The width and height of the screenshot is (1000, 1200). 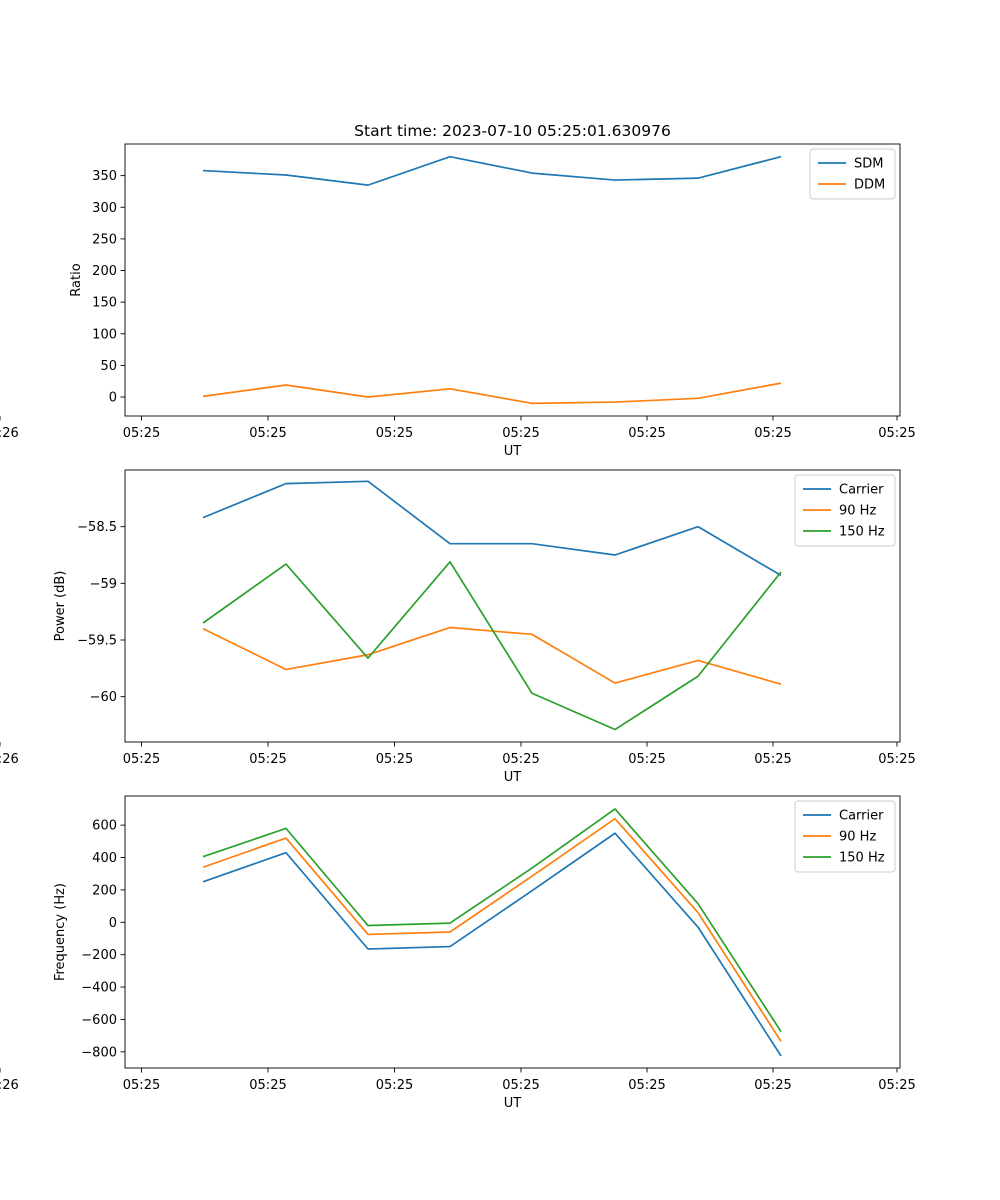 I want to click on y-tick-label: −800, so click(x=99, y=1052).